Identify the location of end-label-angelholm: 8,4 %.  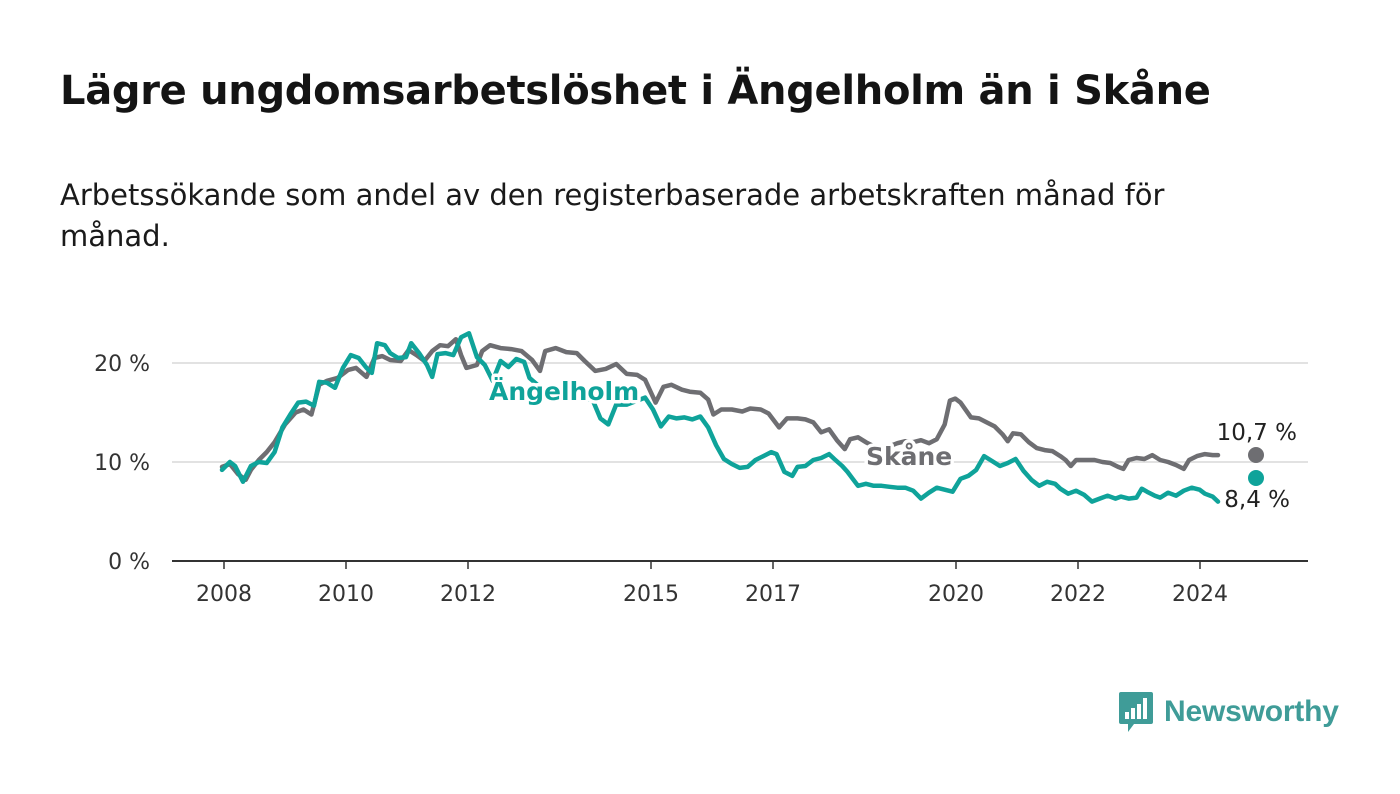
(1257, 500).